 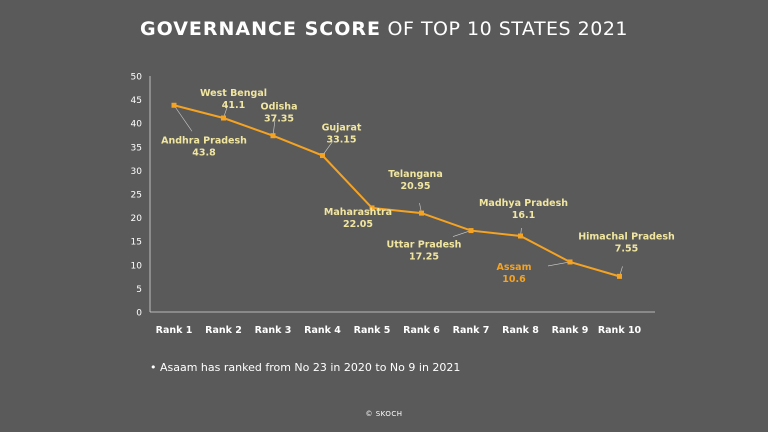 I want to click on x-tick-label: Rank 1, so click(x=174, y=330).